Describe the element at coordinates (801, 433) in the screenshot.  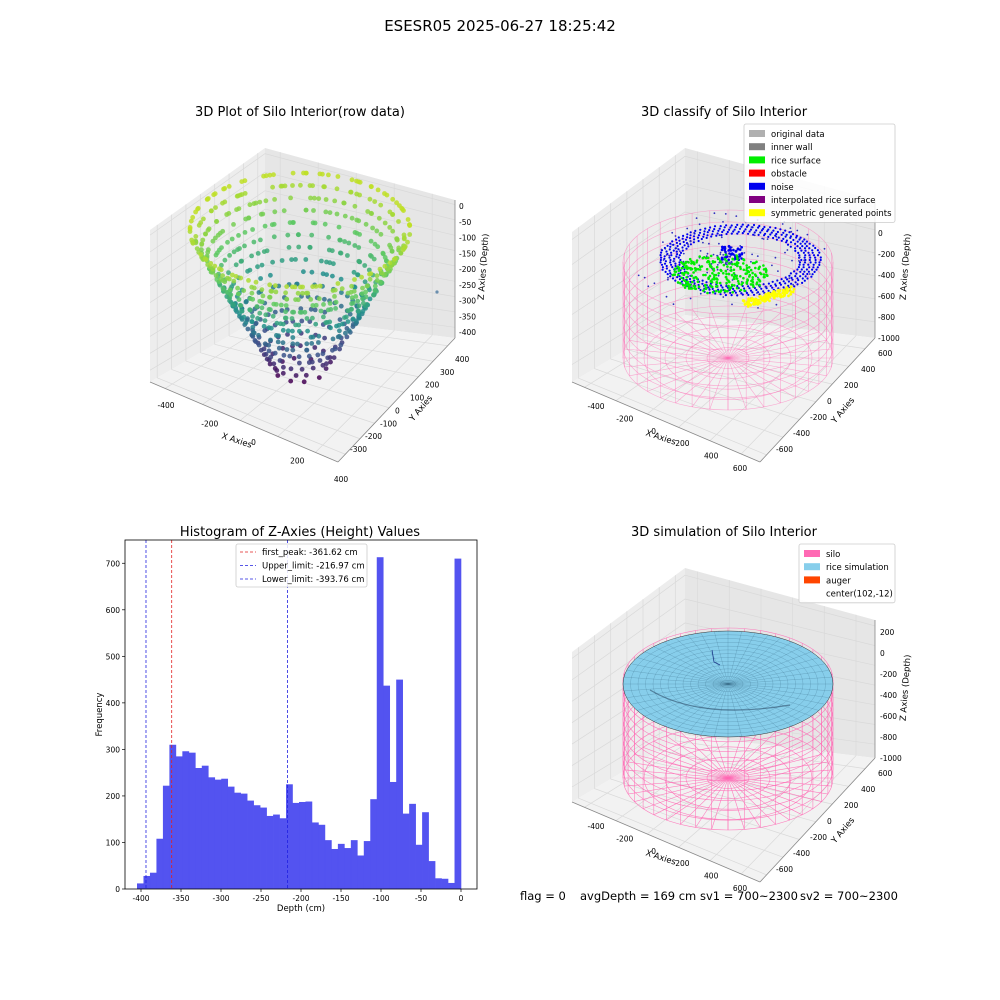
I see `y-tick-label: -400` at that location.